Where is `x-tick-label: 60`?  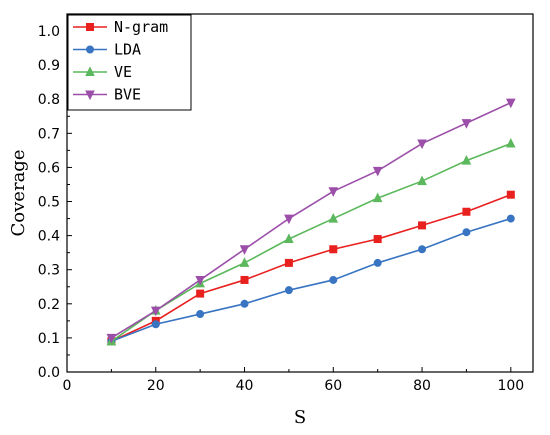
x-tick-label: 60 is located at coordinates (333, 386).